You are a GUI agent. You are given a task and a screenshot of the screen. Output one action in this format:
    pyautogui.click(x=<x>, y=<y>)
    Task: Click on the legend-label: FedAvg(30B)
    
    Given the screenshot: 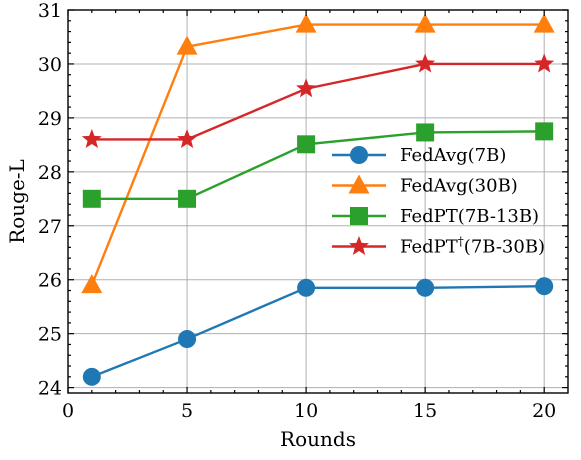 What is the action you would take?
    pyautogui.click(x=459, y=186)
    